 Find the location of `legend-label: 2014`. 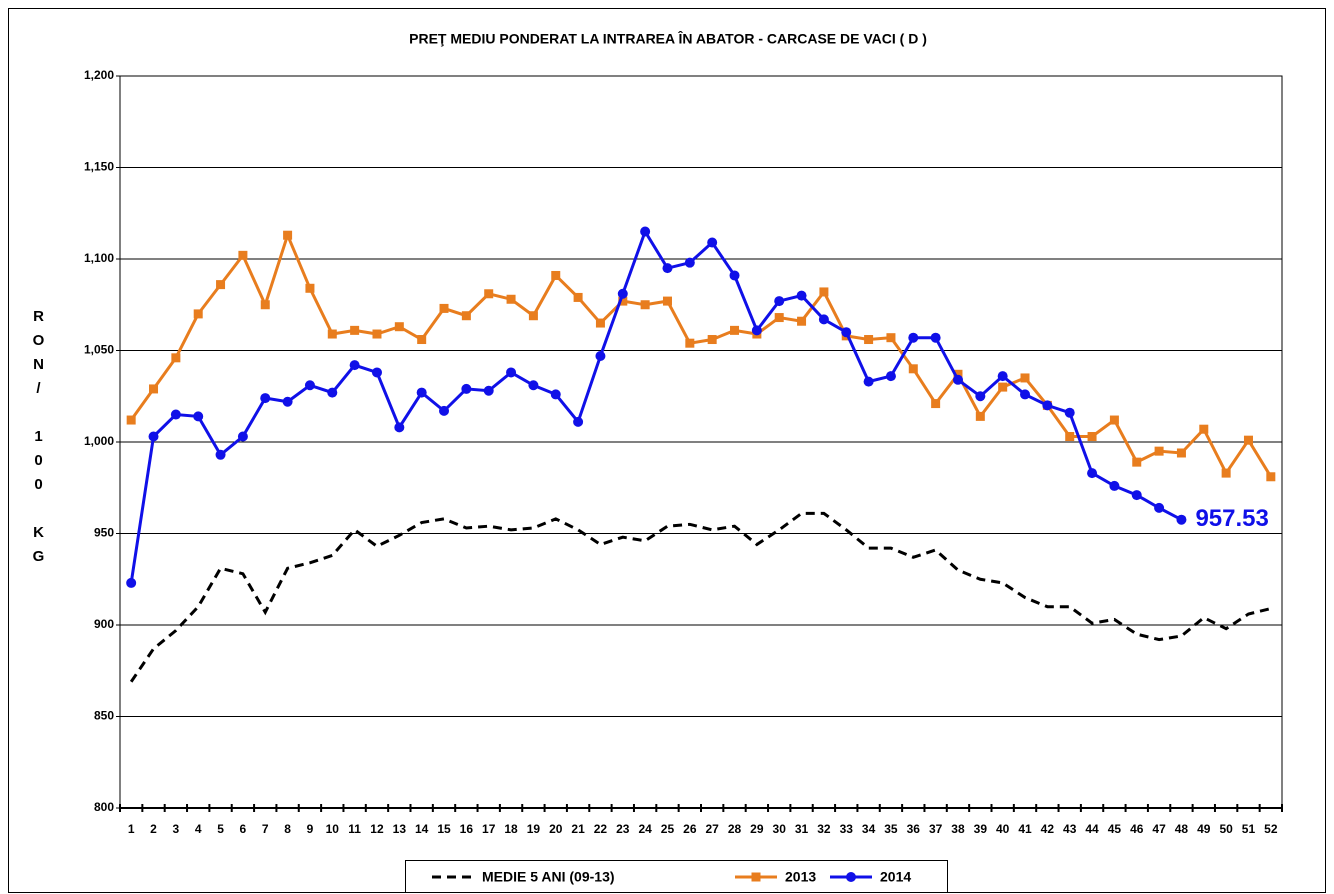

legend-label: 2014 is located at coordinates (895, 877).